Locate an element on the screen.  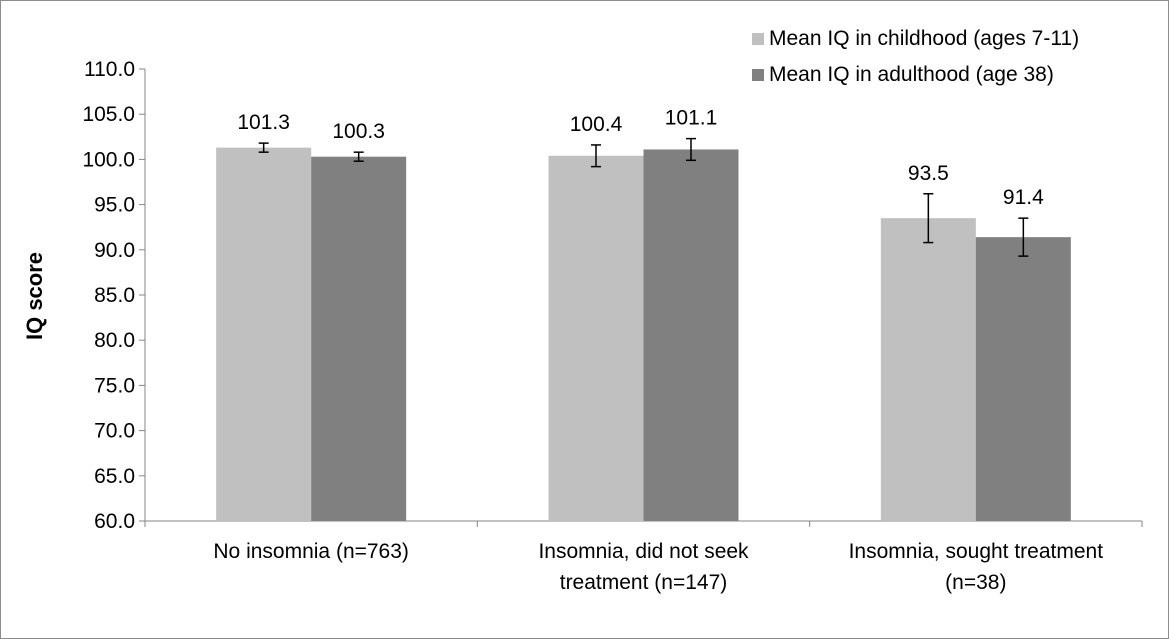
x-tick-label: No insomnia (n=763) is located at coordinates (311, 551).